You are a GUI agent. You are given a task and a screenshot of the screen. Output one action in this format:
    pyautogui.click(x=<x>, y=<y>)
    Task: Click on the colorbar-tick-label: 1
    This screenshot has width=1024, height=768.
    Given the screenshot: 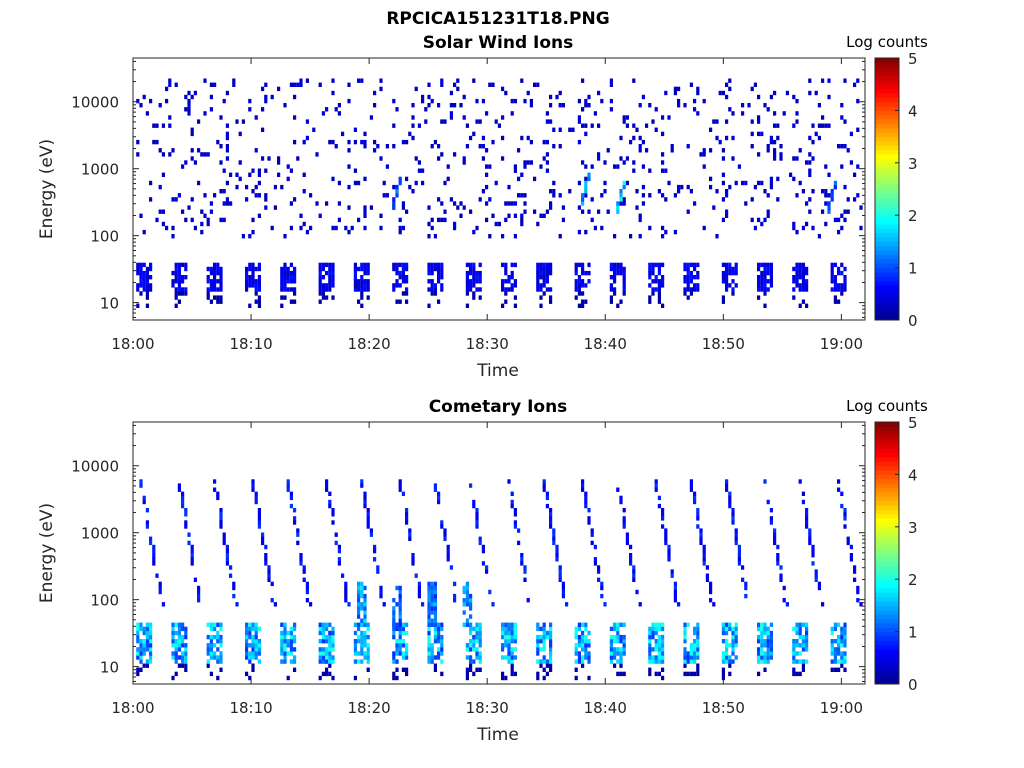 What is the action you would take?
    pyautogui.click(x=913, y=633)
    